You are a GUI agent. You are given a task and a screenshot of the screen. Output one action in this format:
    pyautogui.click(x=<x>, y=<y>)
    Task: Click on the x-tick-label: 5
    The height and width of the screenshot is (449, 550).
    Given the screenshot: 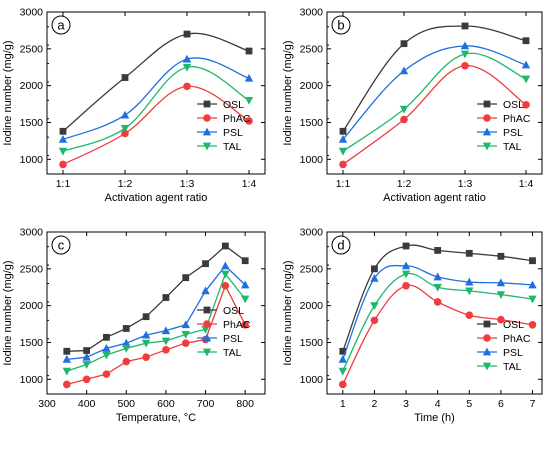 What is the action you would take?
    pyautogui.click(x=469, y=404)
    